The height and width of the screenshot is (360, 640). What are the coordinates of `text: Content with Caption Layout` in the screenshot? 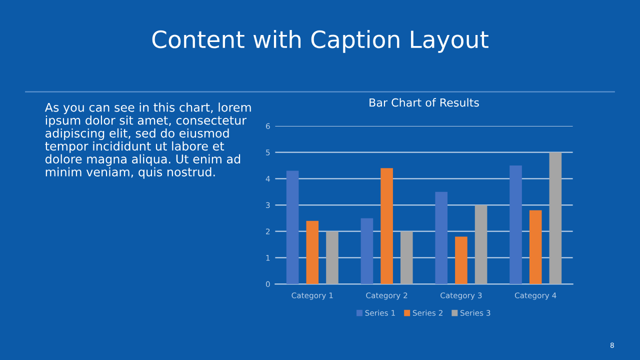 It's located at (320, 41).